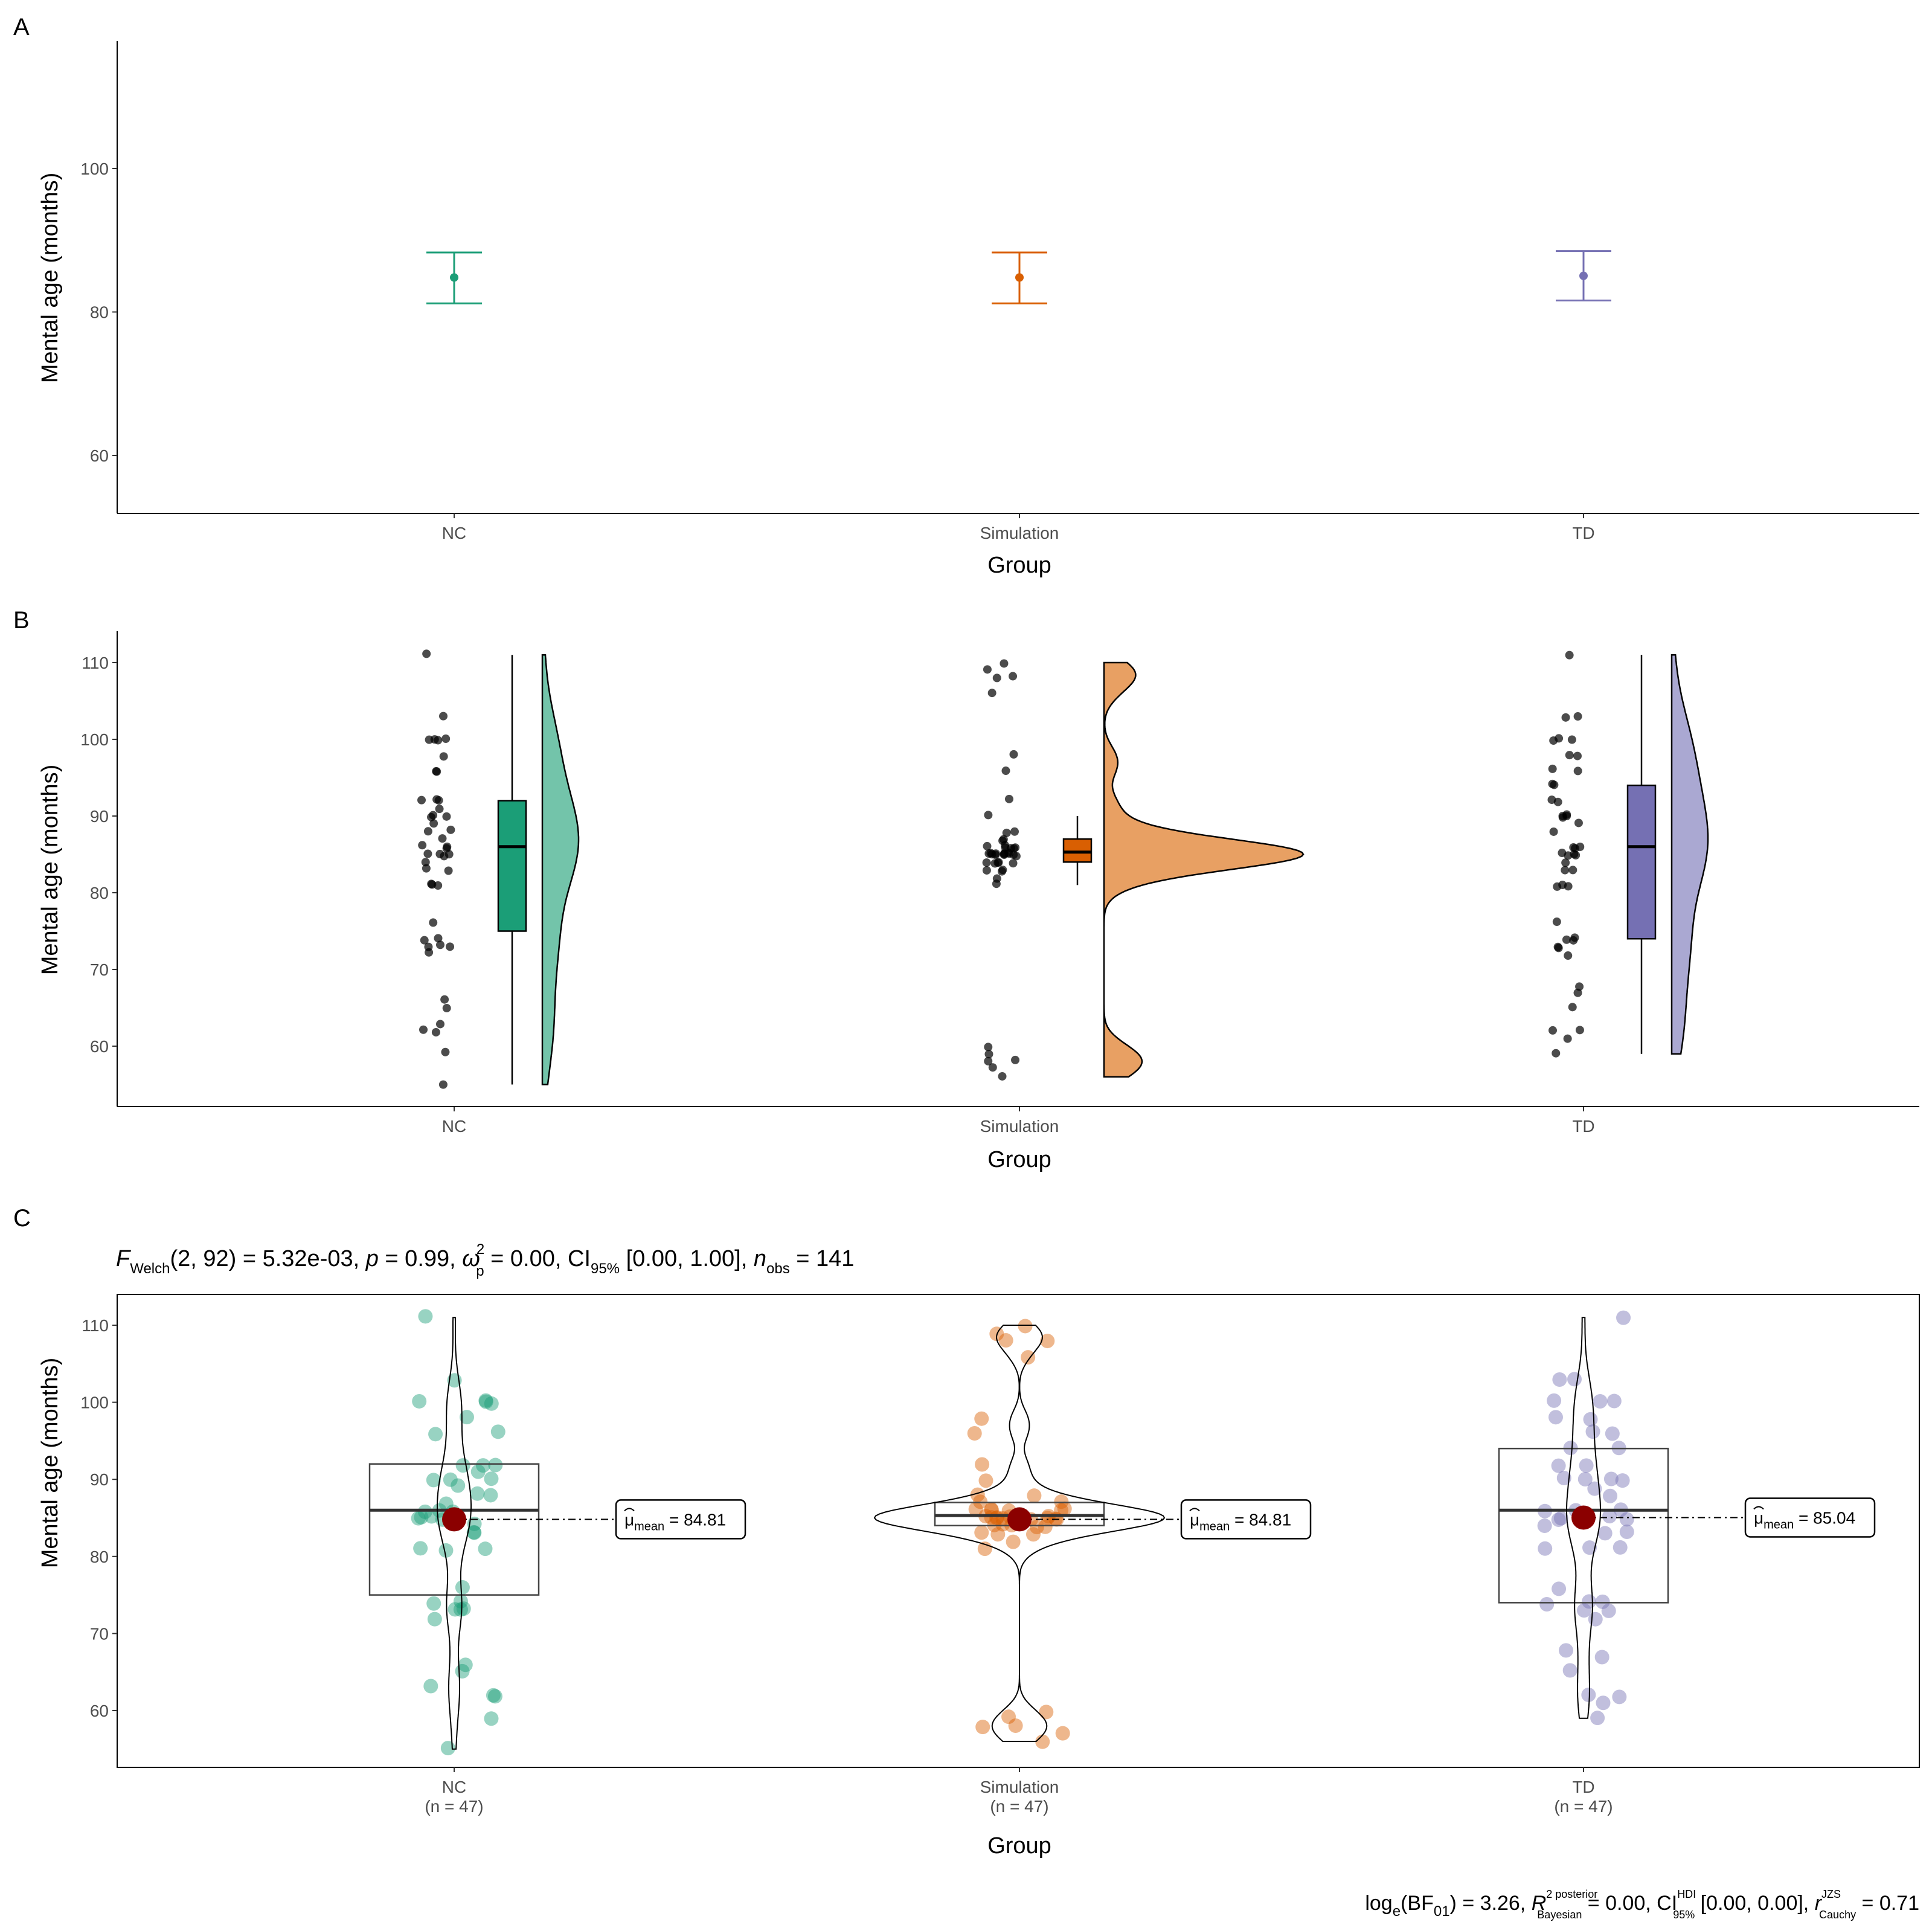 This screenshot has height=1925, width=1932. I want to click on stat-ci-sub: 95%, so click(605, 1269).